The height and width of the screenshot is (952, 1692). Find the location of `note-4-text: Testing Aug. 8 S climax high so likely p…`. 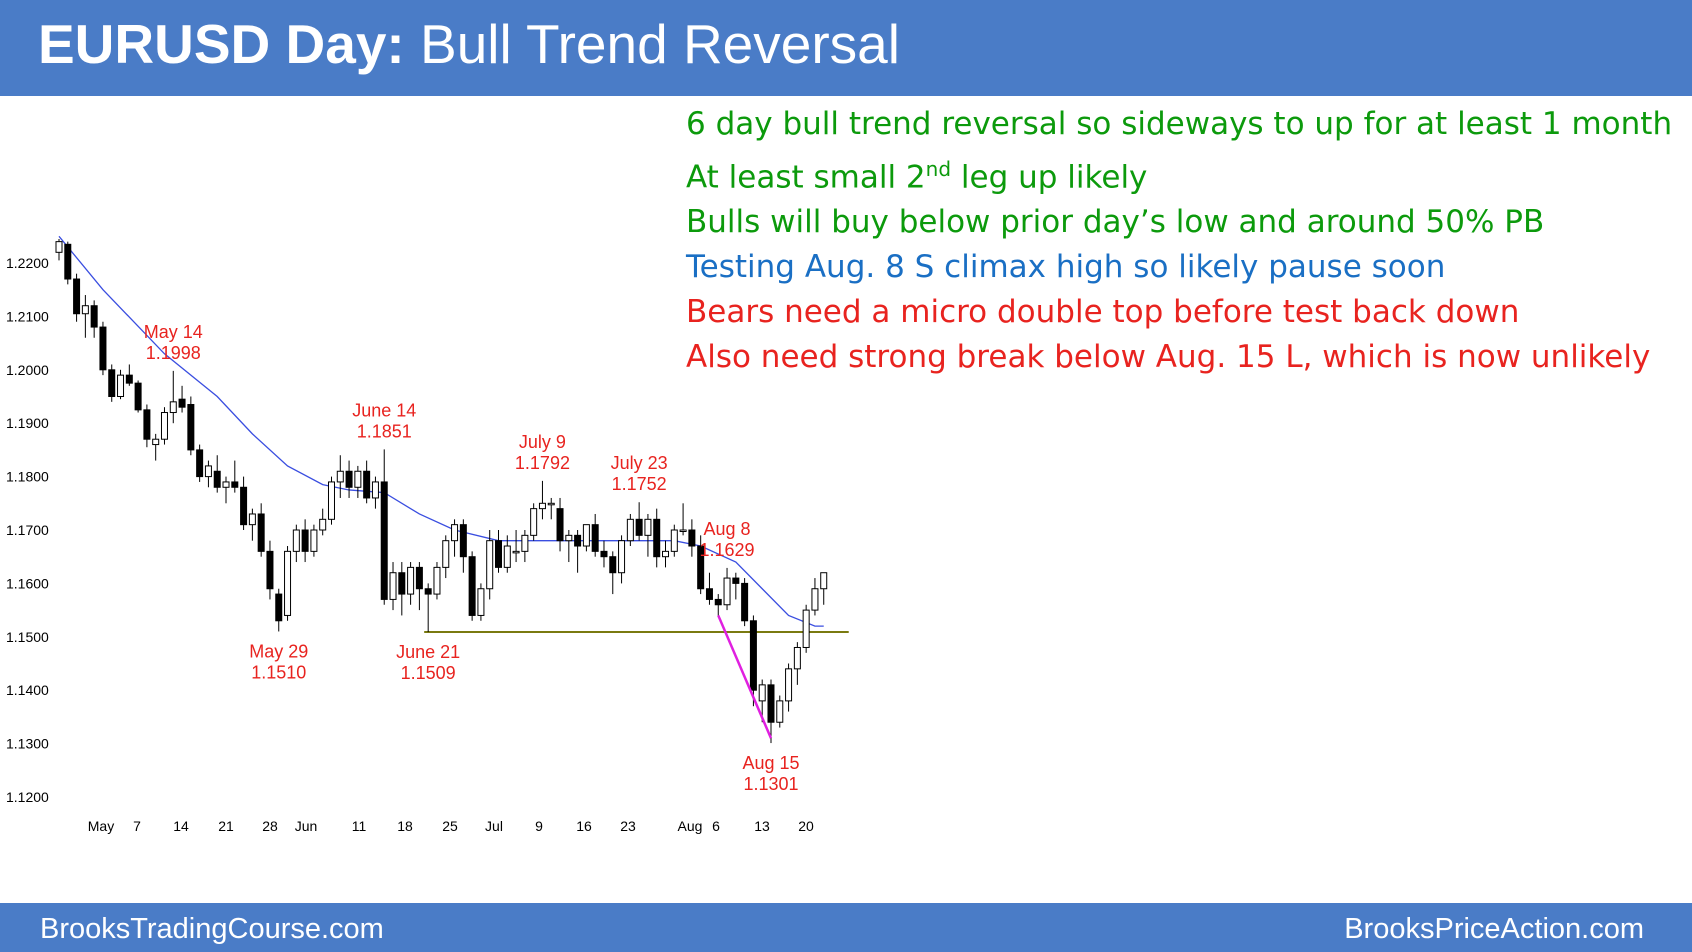

note-4-text: Testing Aug. 8 S climax high so likely p… is located at coordinates (1066, 267).